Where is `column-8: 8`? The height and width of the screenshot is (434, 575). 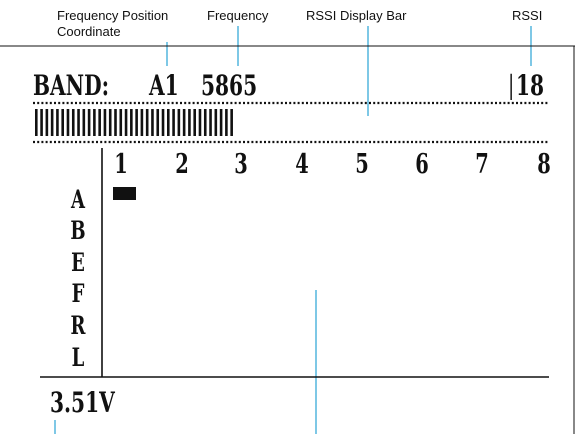
column-8: 8 is located at coordinates (544, 164).